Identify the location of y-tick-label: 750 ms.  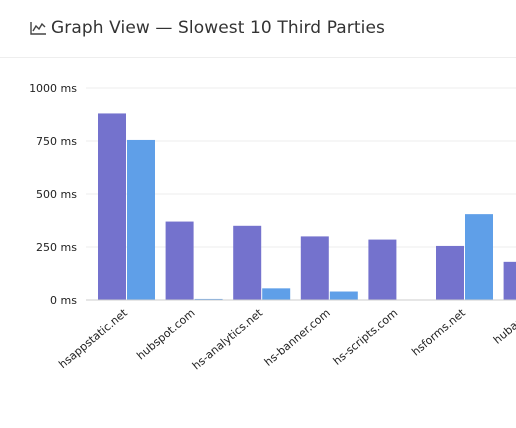
(56, 141).